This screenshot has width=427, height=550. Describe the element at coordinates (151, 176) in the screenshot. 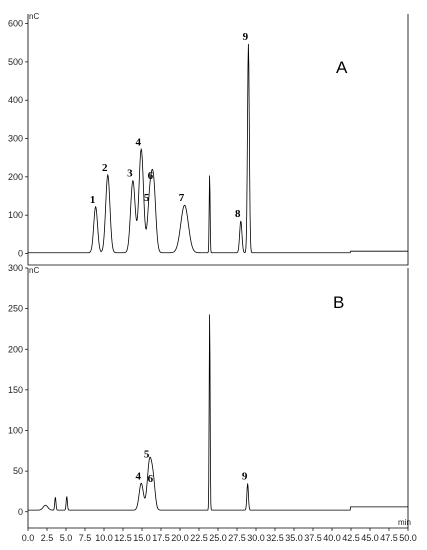

I see `panel-a-peak-label-6: 6` at that location.